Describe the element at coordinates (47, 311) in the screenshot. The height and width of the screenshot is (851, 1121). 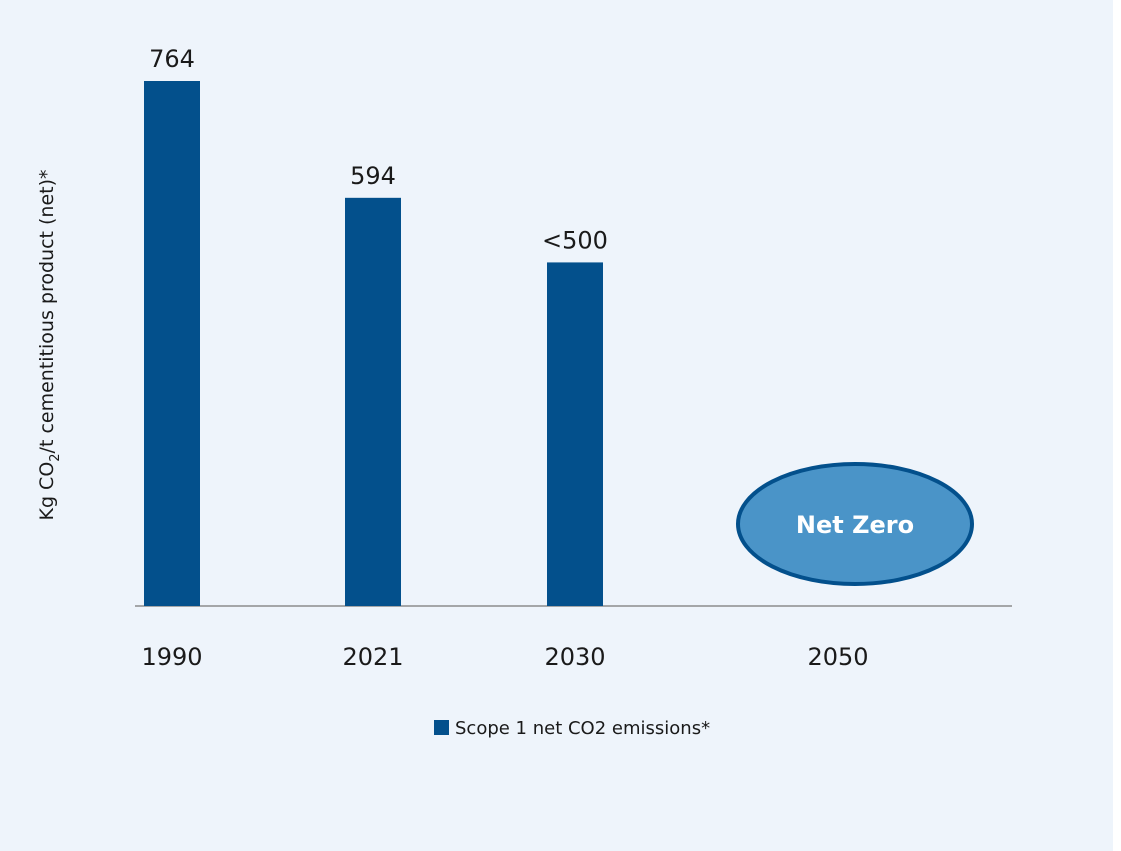
I see `y-axis-label-part2: /t cementitious product (net)*` at that location.